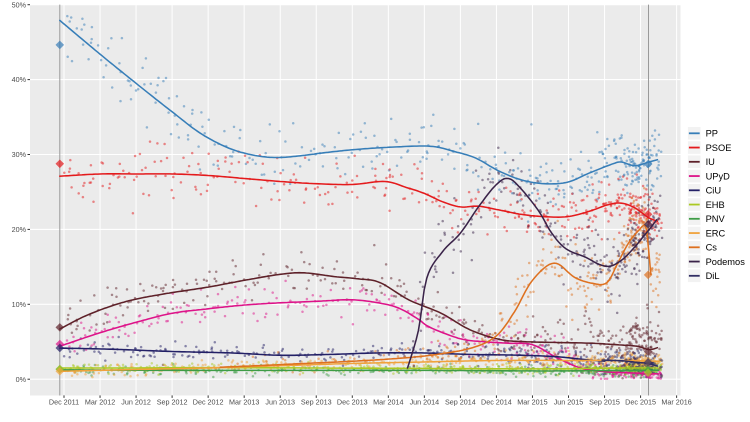 This screenshot has width=750, height=422. I want to click on svg-text: Podemos, so click(726, 262).